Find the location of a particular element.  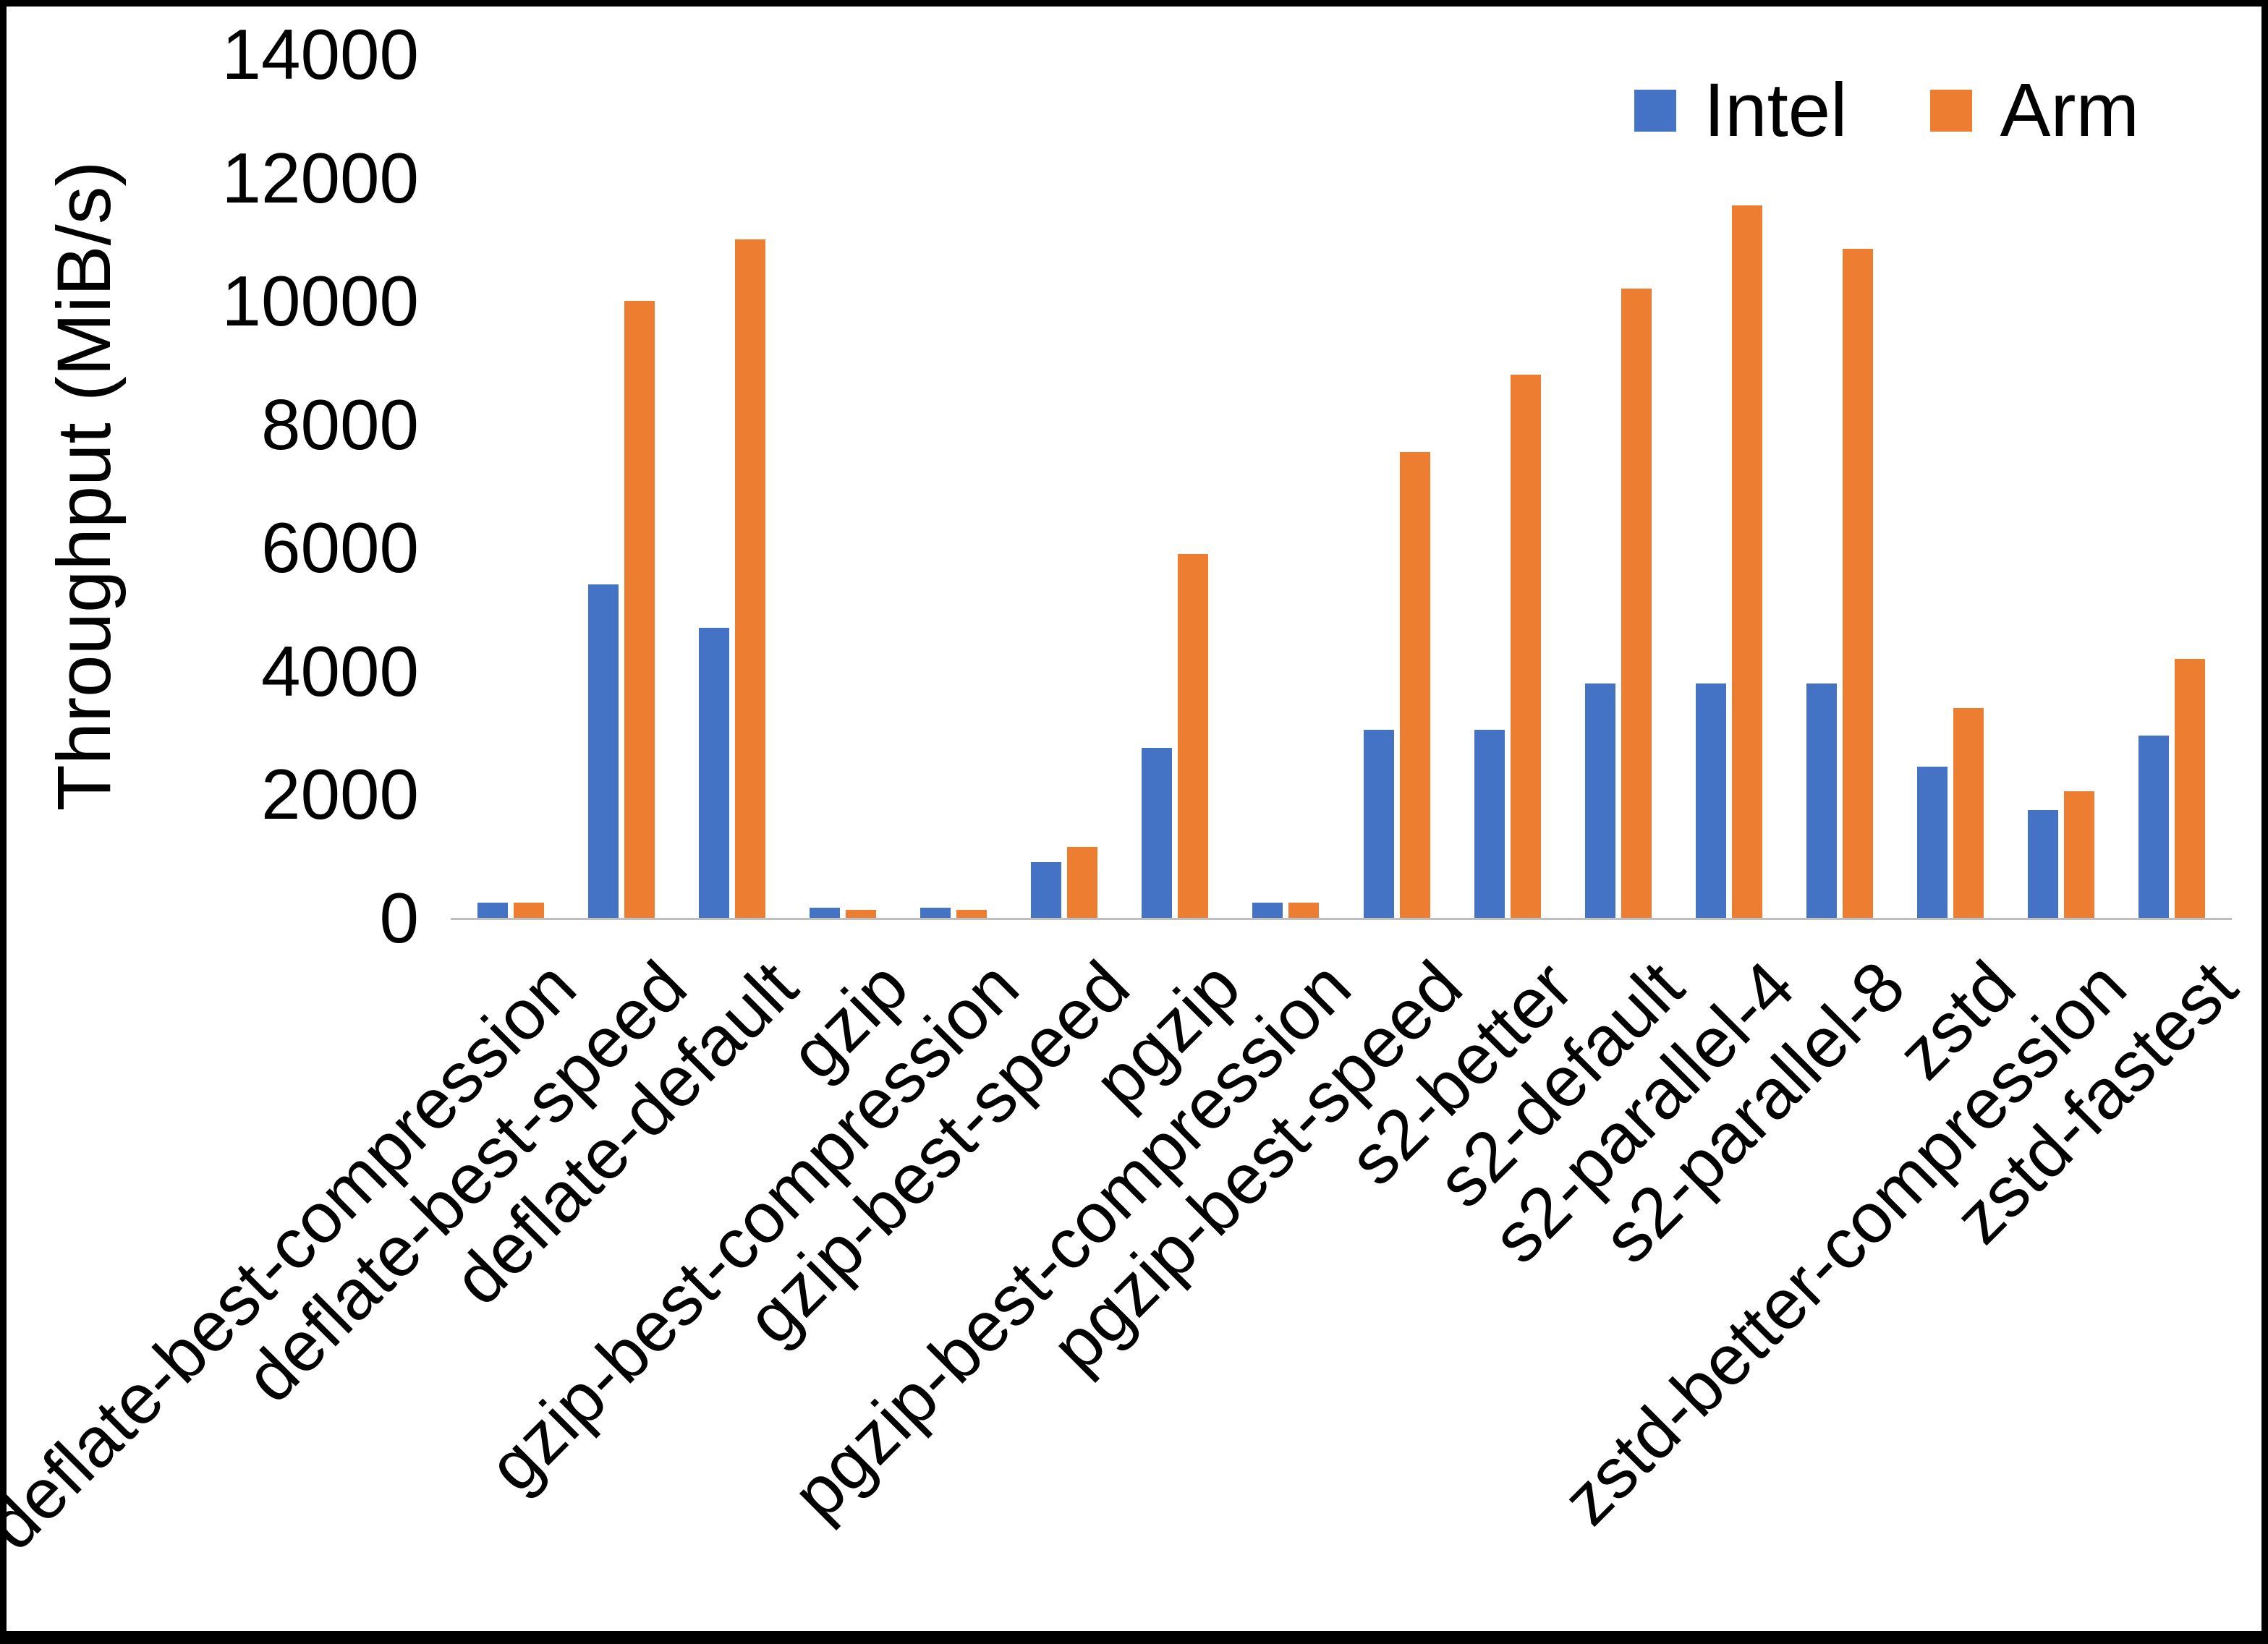

y-axis-tick-label: 12000 is located at coordinates (320, 177).